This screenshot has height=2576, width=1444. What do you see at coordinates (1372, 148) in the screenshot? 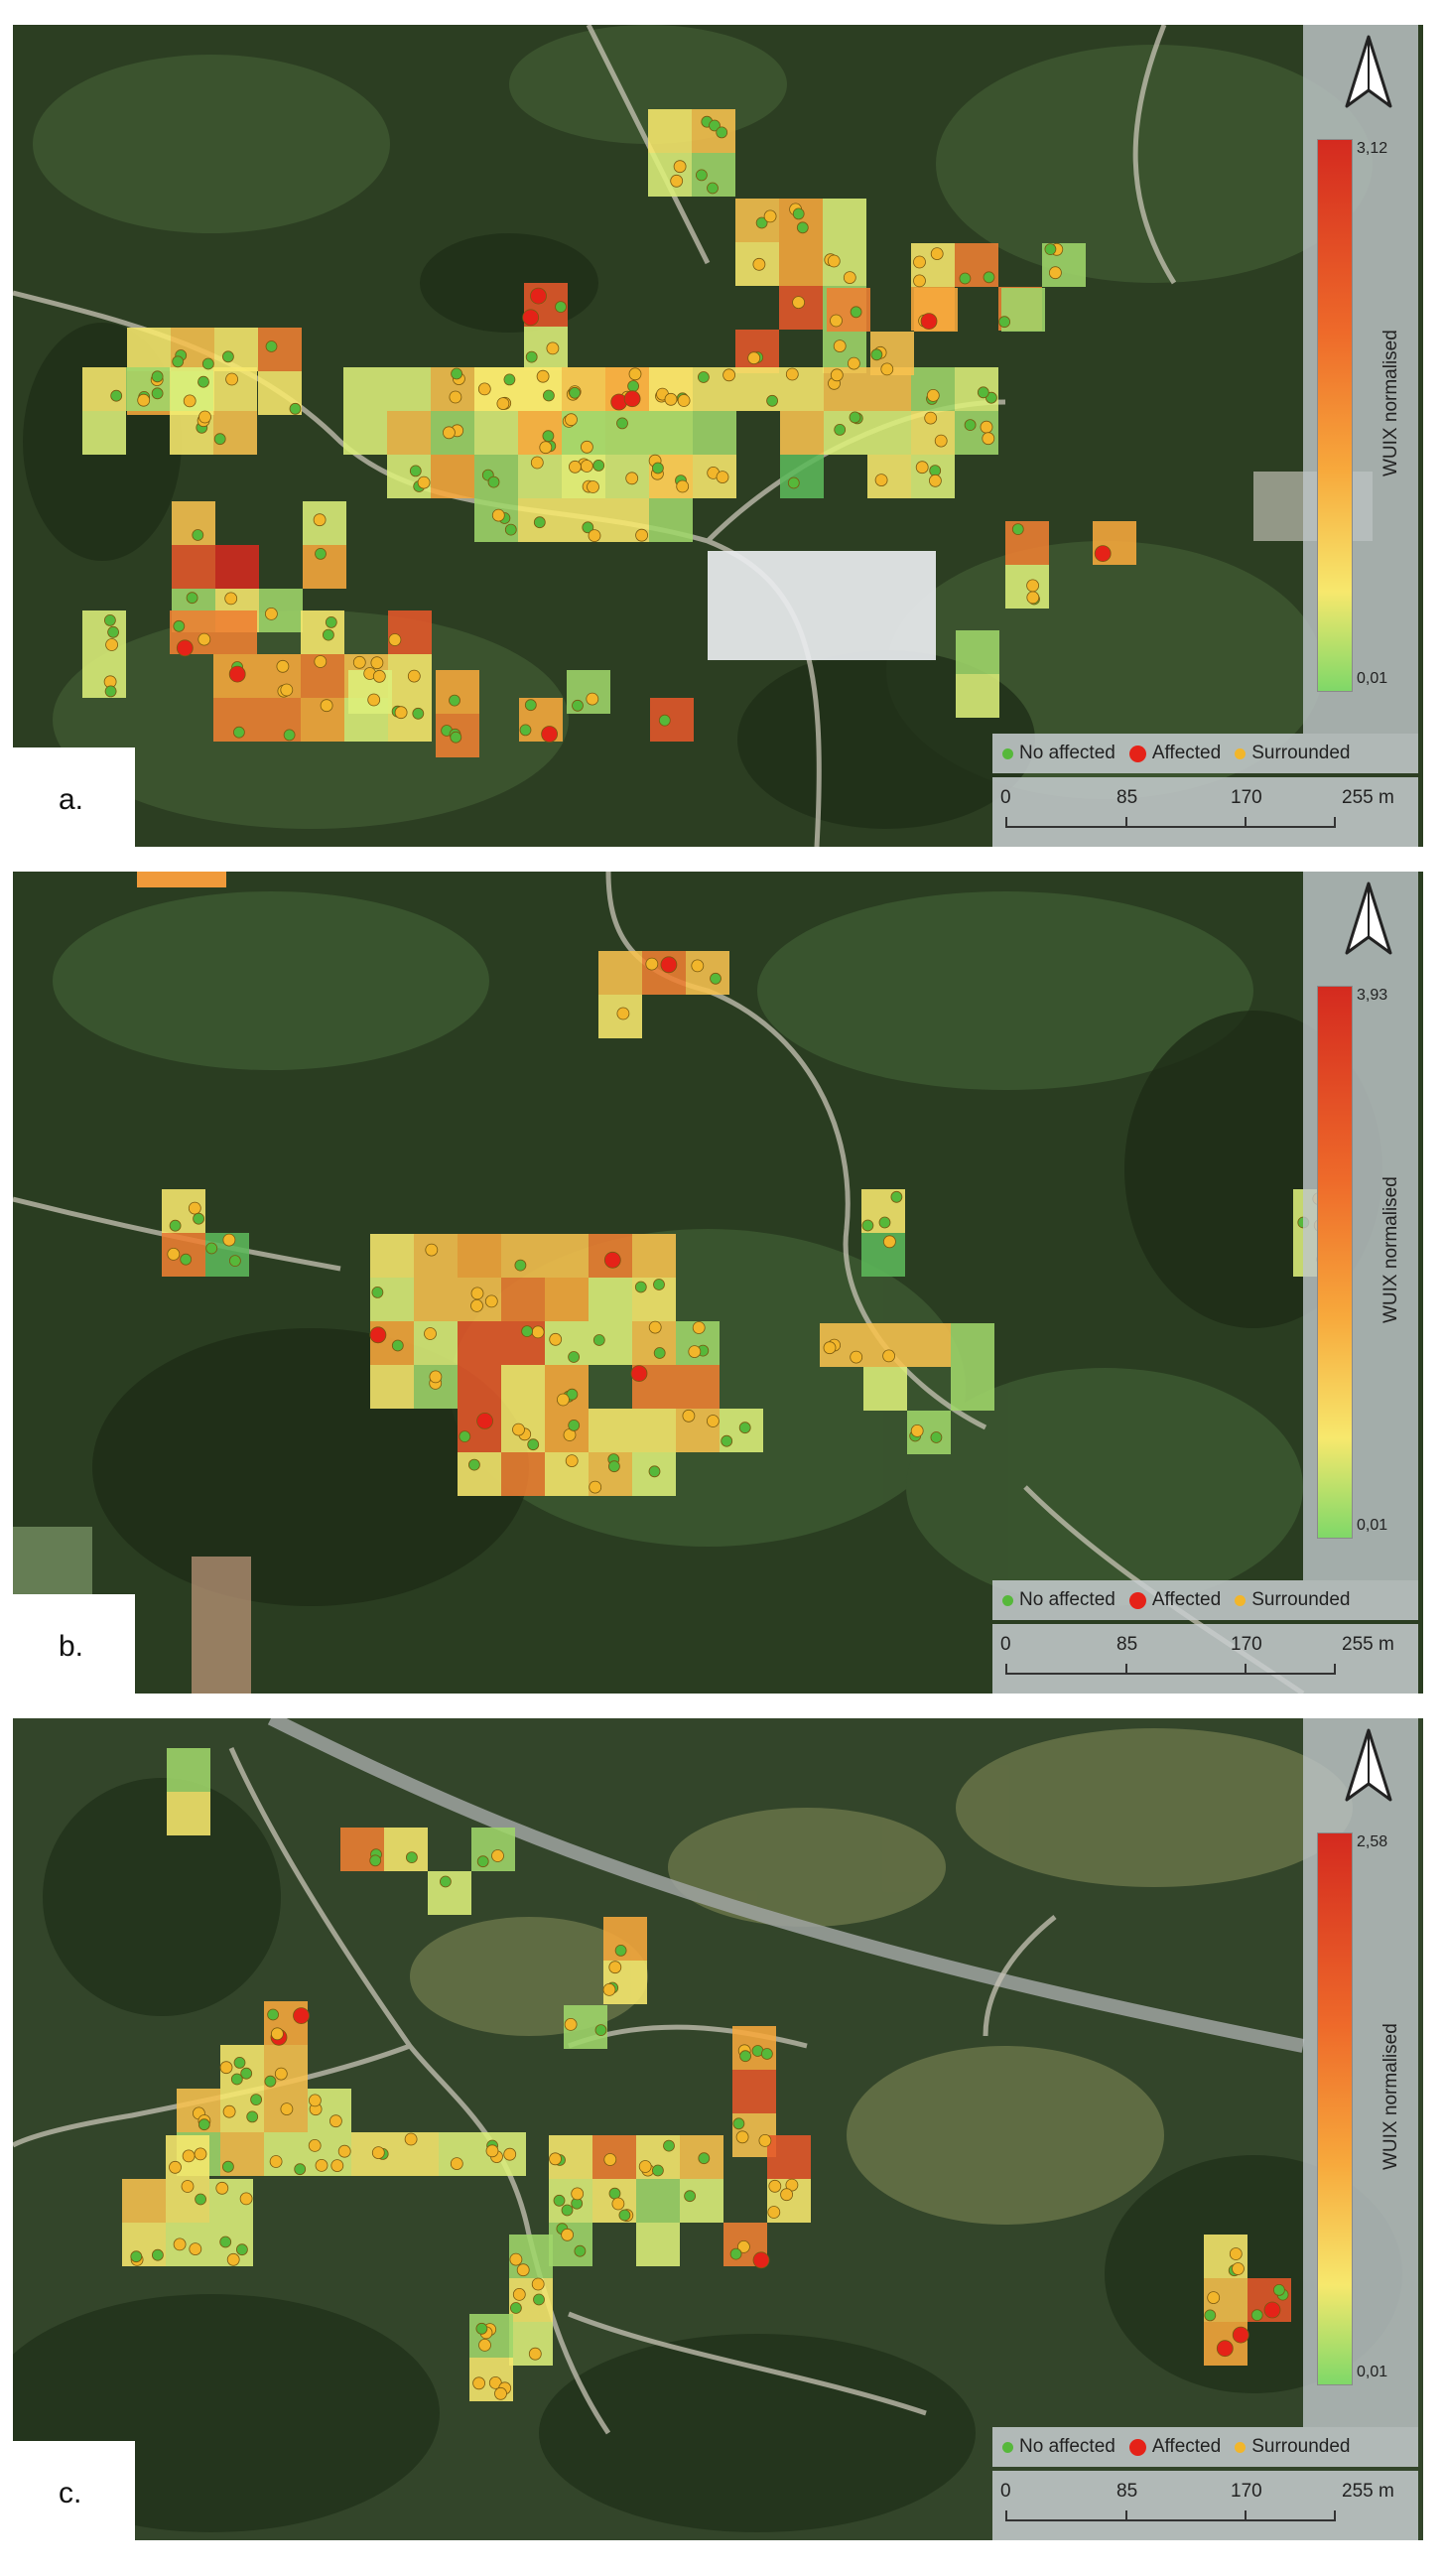
I see `colorbar-max-label: 3,12` at bounding box center [1372, 148].